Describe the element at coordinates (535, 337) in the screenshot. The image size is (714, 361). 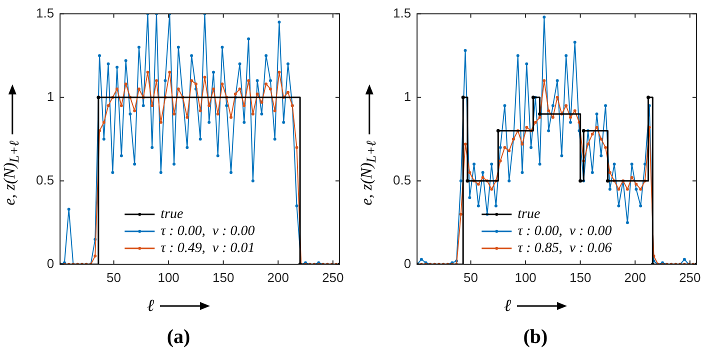
I see `text: (b)` at that location.